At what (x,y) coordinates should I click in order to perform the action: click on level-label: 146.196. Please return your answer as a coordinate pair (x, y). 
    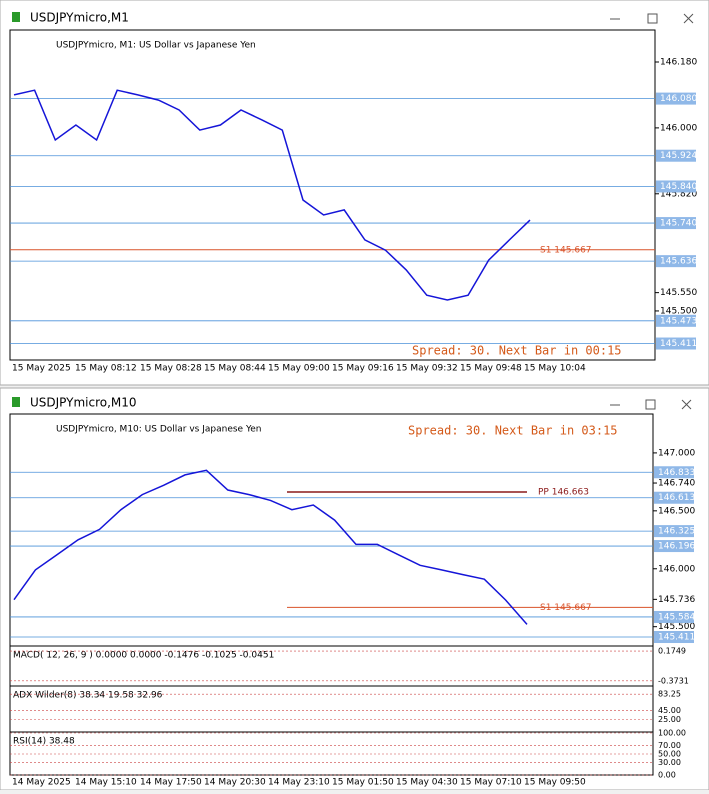
    Looking at the image, I should click on (676, 547).